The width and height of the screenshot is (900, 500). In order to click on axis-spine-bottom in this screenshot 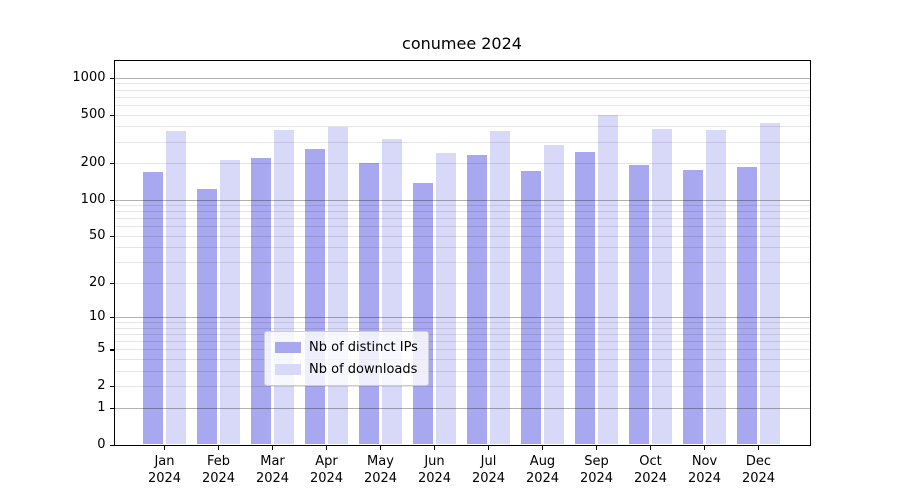, I will do `click(463, 445)`.